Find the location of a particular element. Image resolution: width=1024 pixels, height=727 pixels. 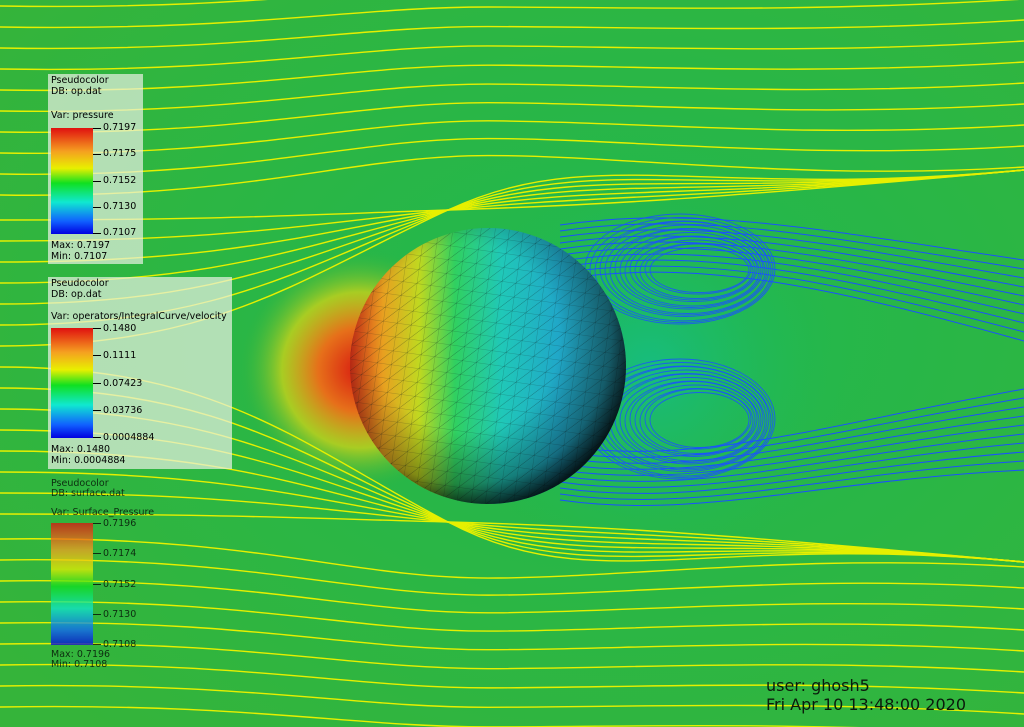

legend-tick-label: 0.7196 is located at coordinates (120, 523).